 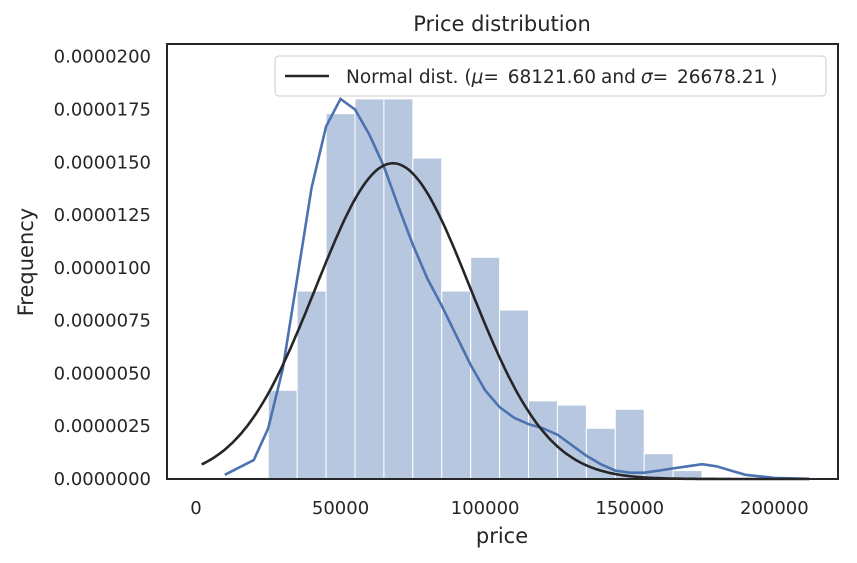 What do you see at coordinates (340, 508) in the screenshot?
I see `x-tick-label: 50000` at bounding box center [340, 508].